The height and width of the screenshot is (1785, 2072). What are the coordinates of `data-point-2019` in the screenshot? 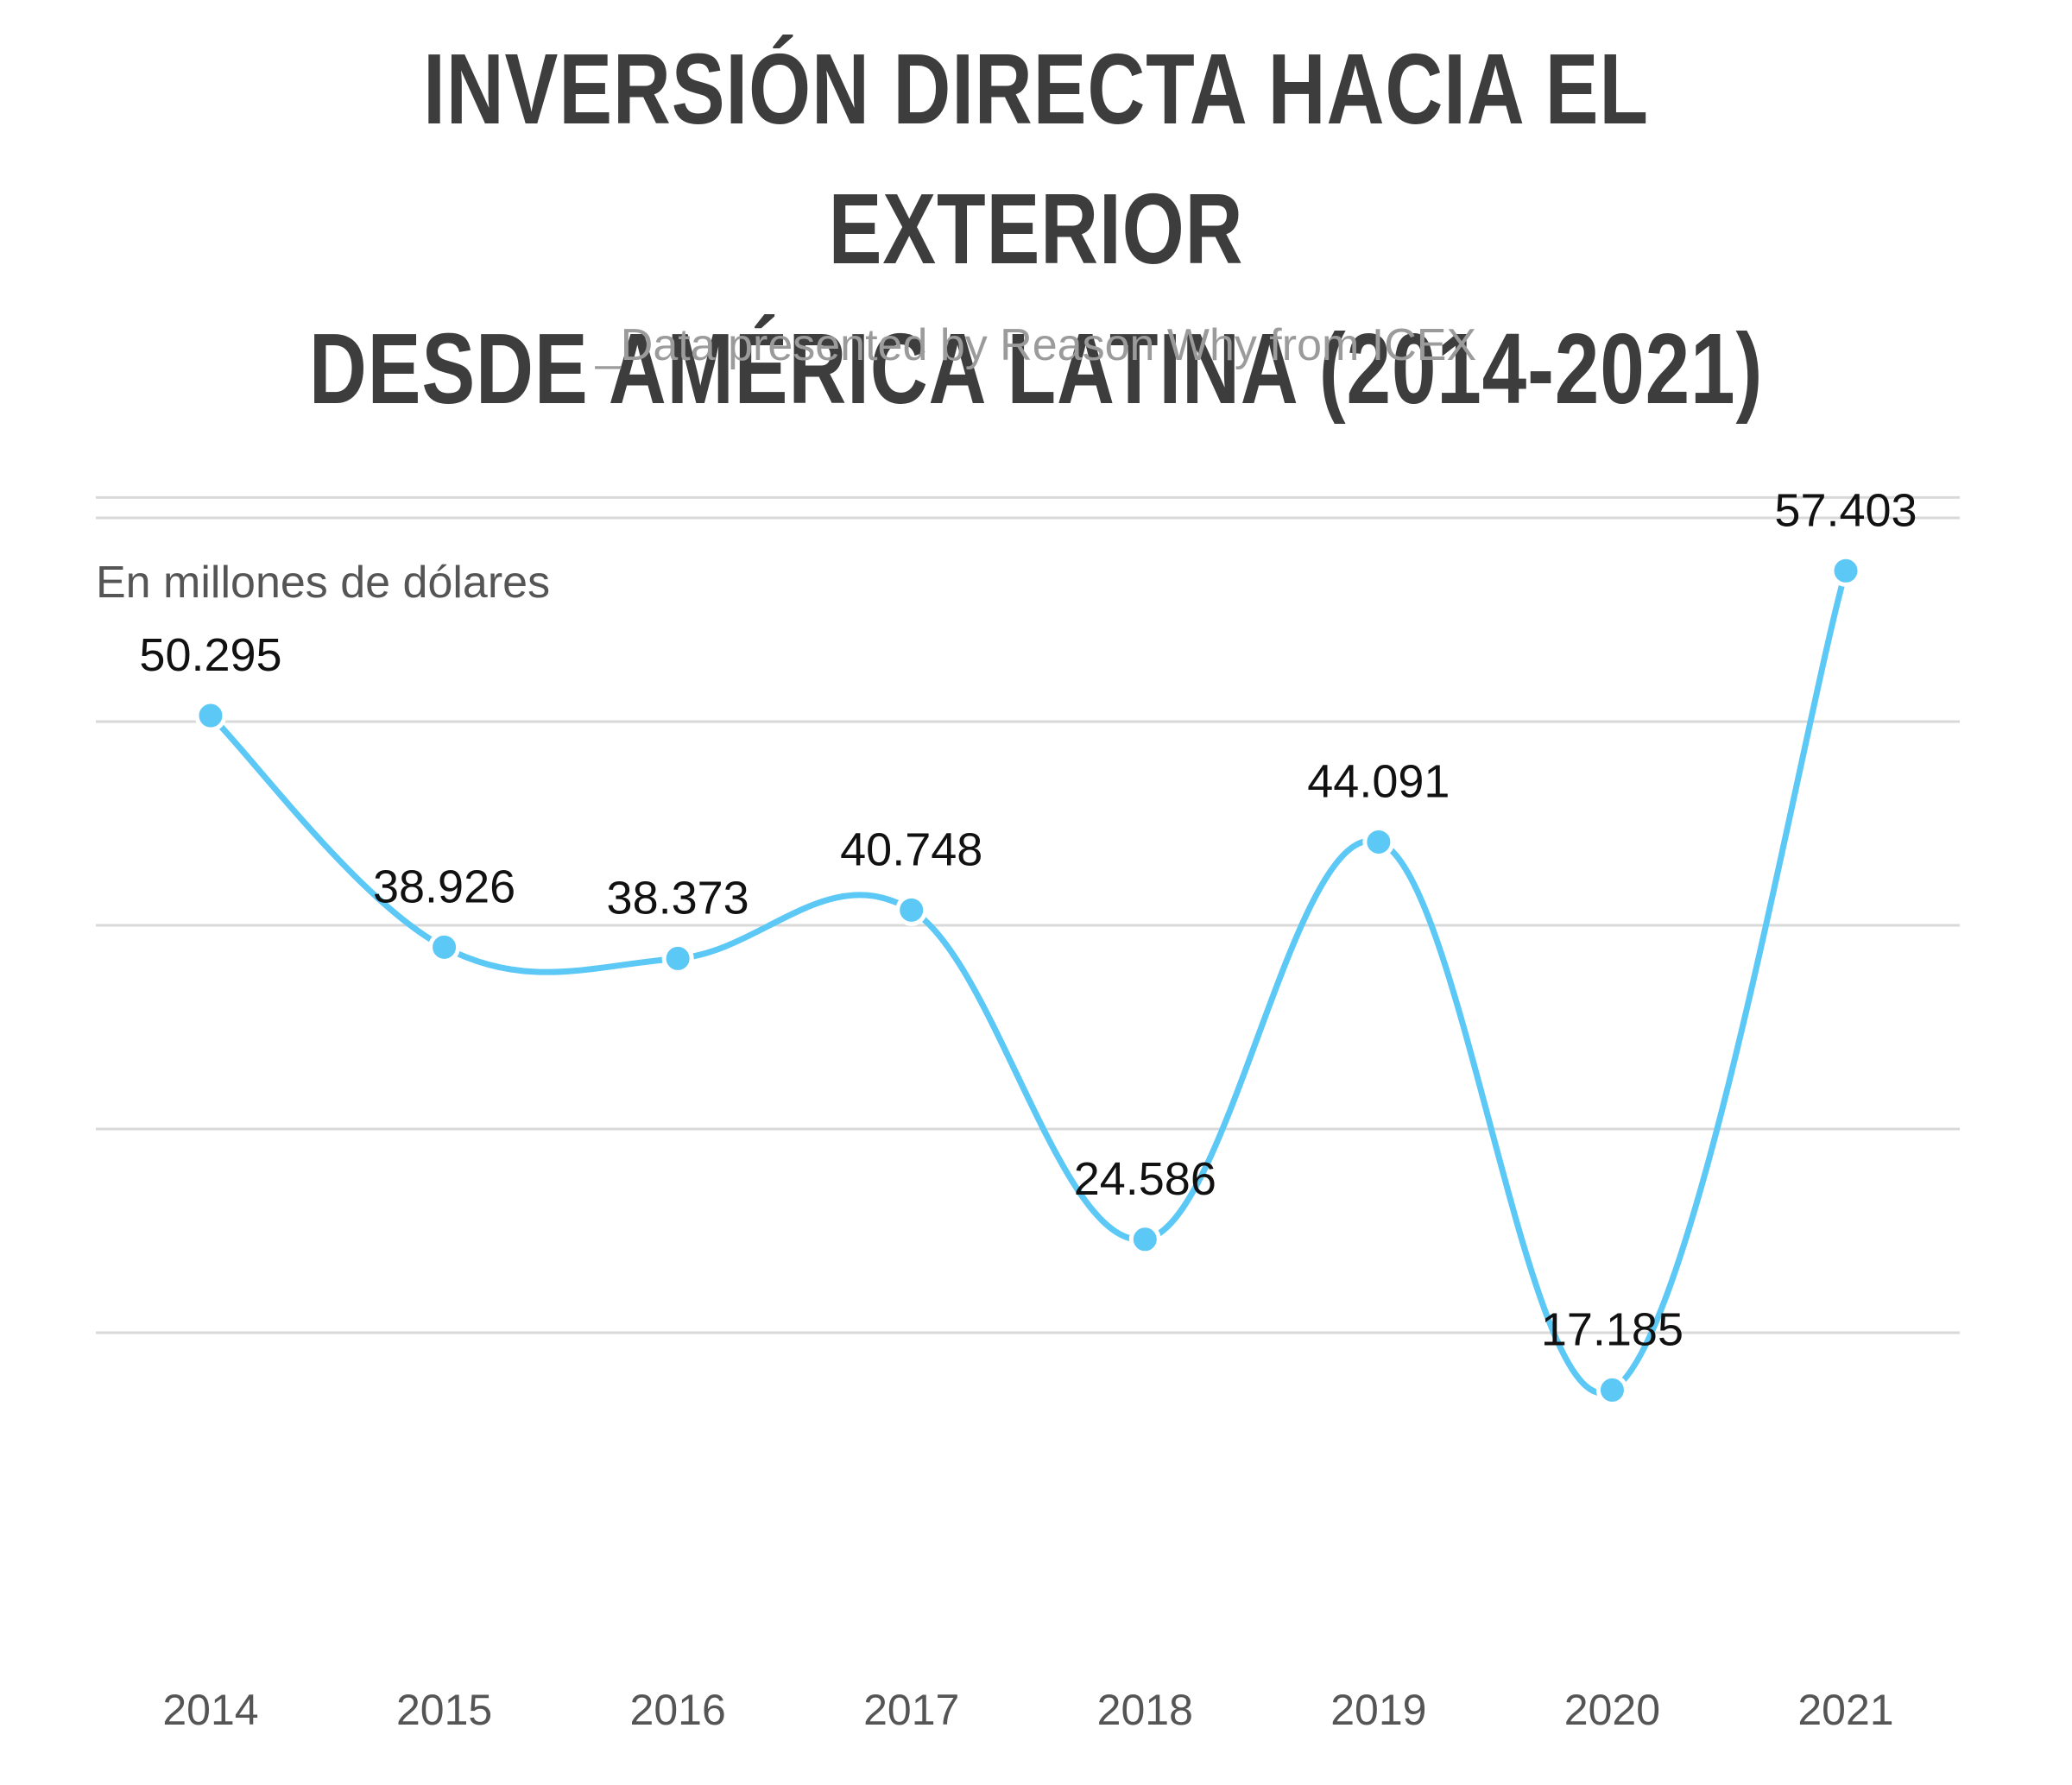 It's located at (1378, 842).